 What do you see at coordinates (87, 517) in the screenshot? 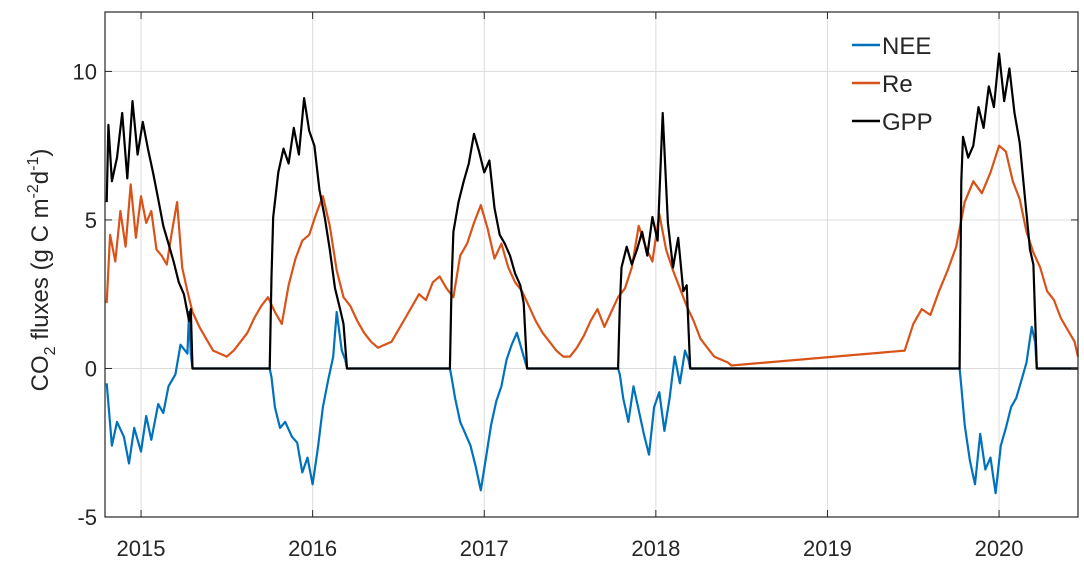
I see `y-tick-label--5: -5` at bounding box center [87, 517].